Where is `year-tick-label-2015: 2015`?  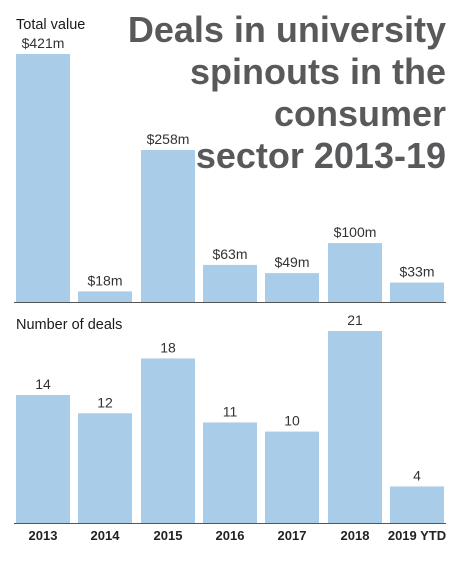
year-tick-label-2015: 2015 is located at coordinates (168, 535).